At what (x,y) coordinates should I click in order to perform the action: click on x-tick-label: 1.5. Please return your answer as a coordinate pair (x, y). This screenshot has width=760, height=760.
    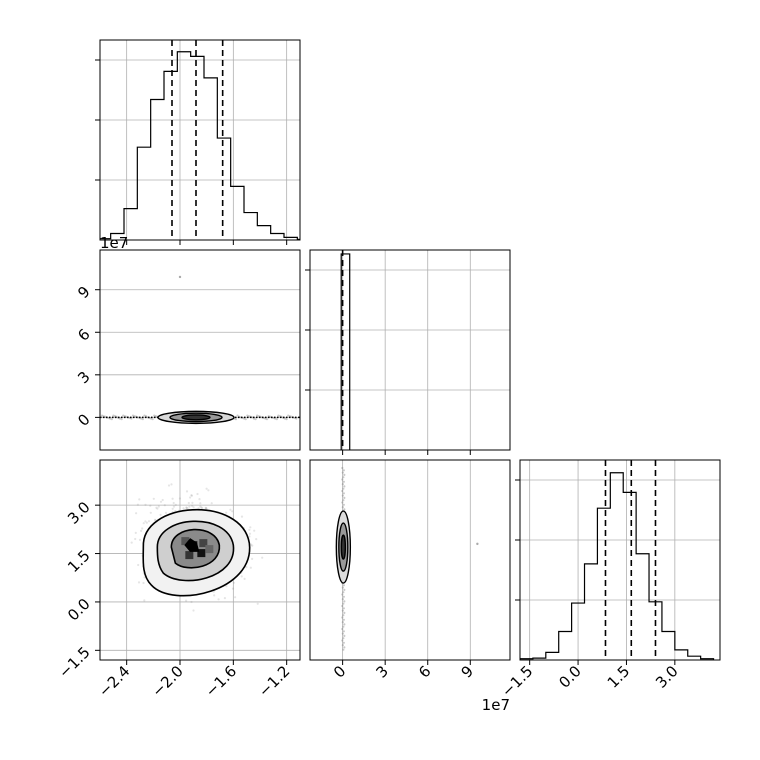
    Looking at the image, I should click on (619, 677).